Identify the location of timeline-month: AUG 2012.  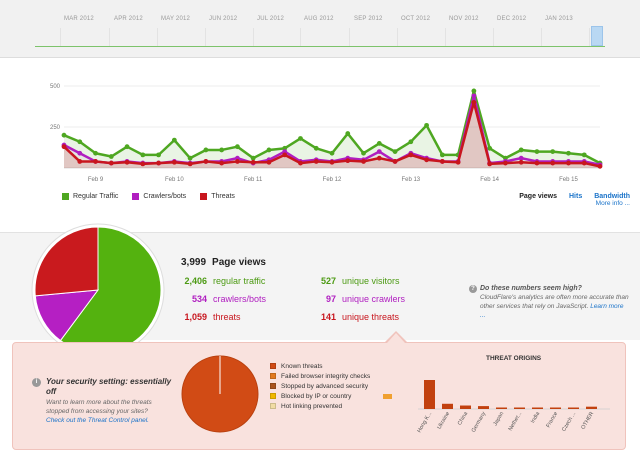
(319, 19).